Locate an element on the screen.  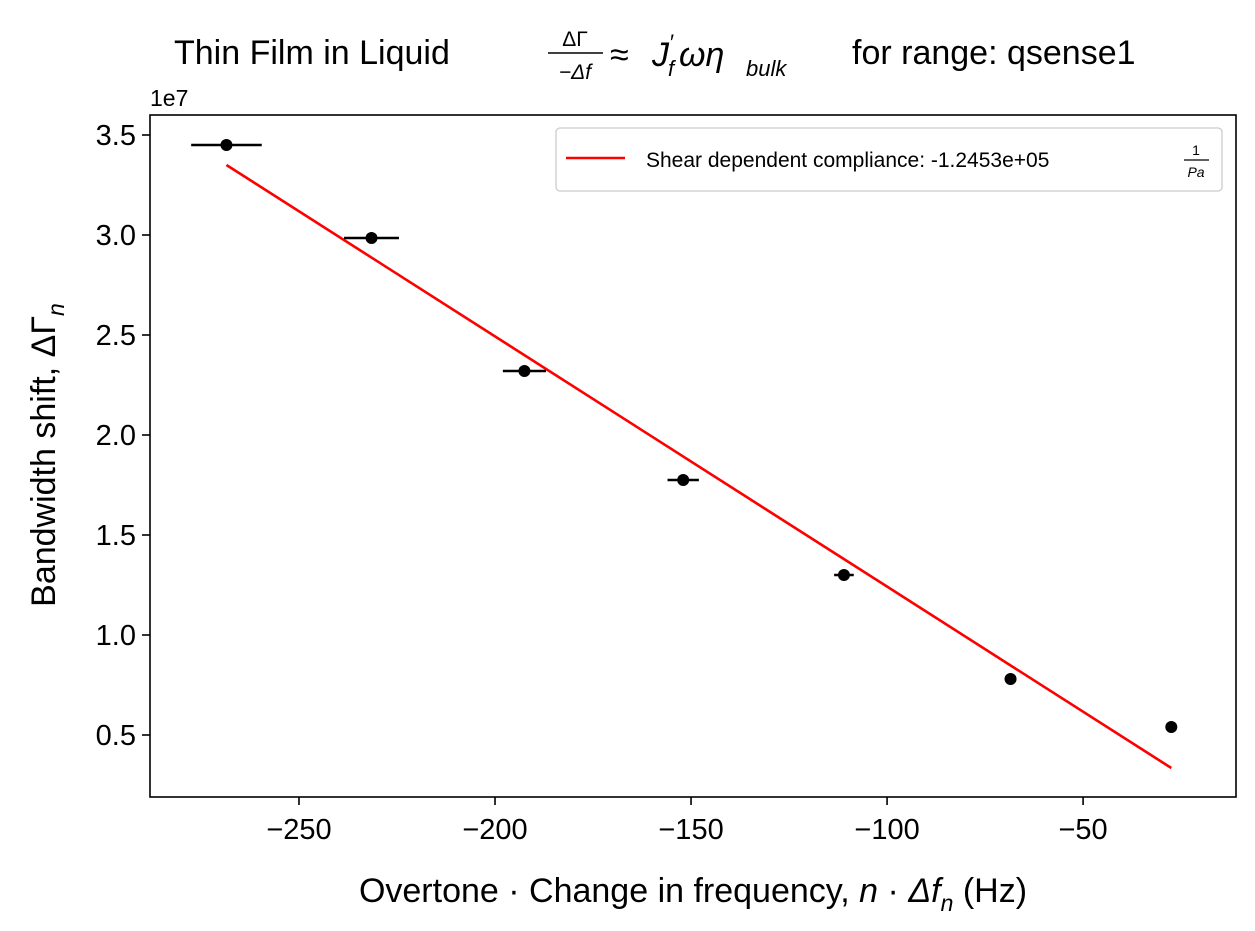
y-offset-label: 1e7 is located at coordinates (169, 98).